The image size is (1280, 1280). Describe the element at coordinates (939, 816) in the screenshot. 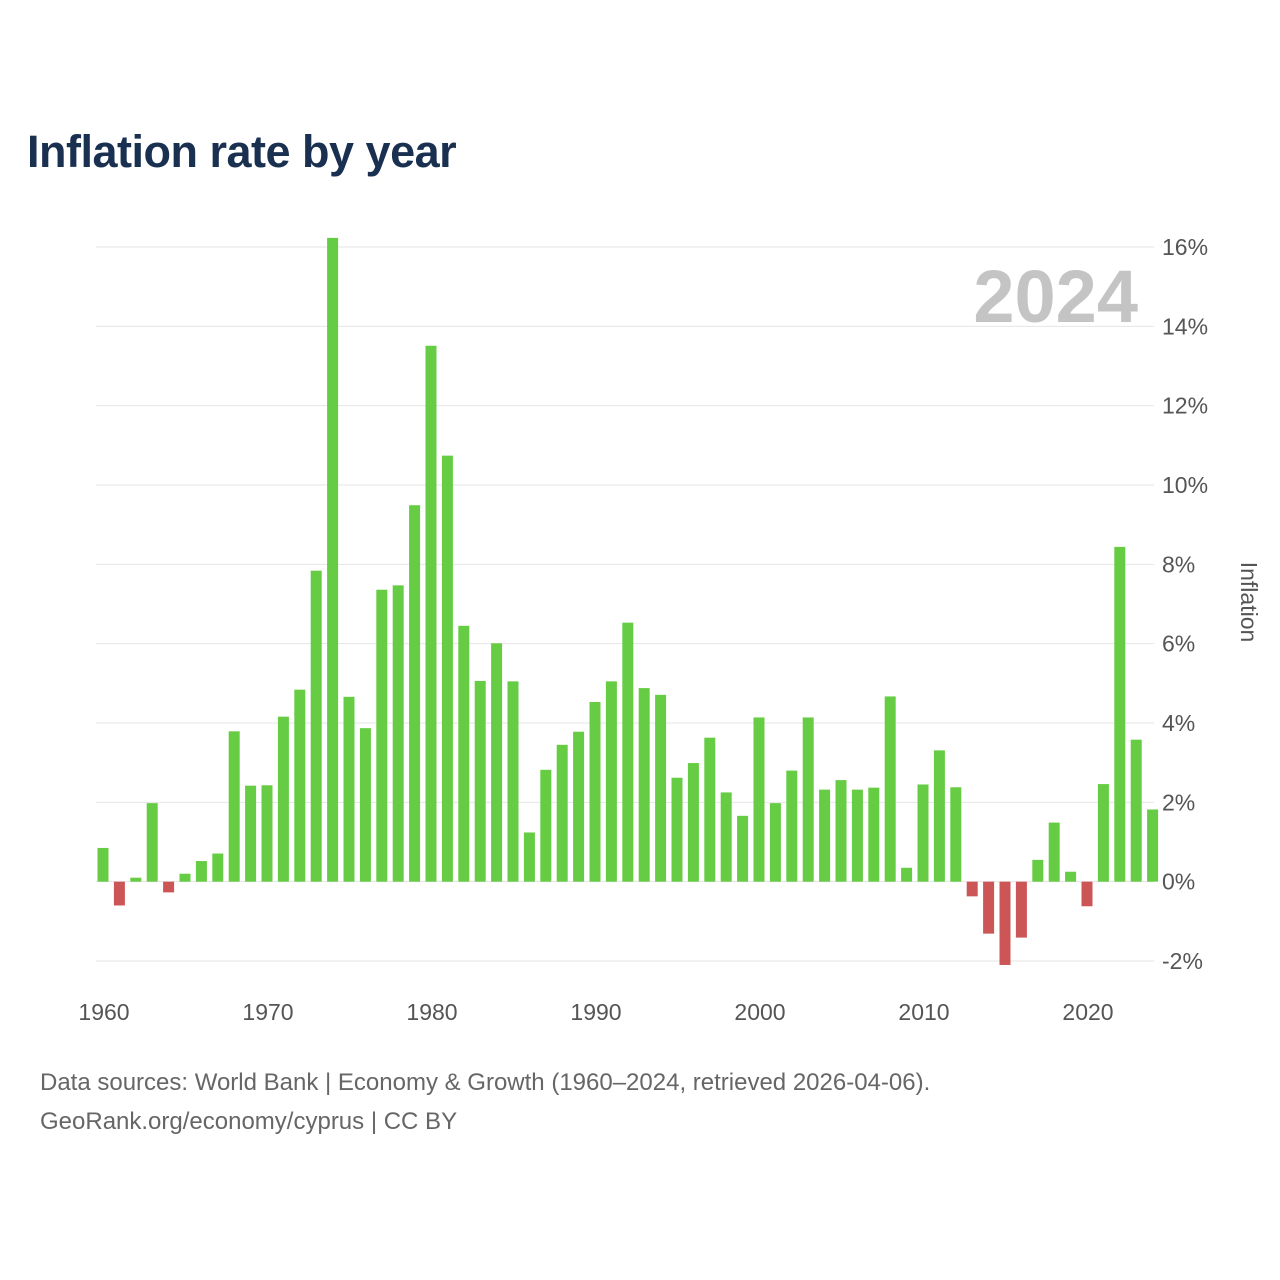

I see `bar-2011` at that location.